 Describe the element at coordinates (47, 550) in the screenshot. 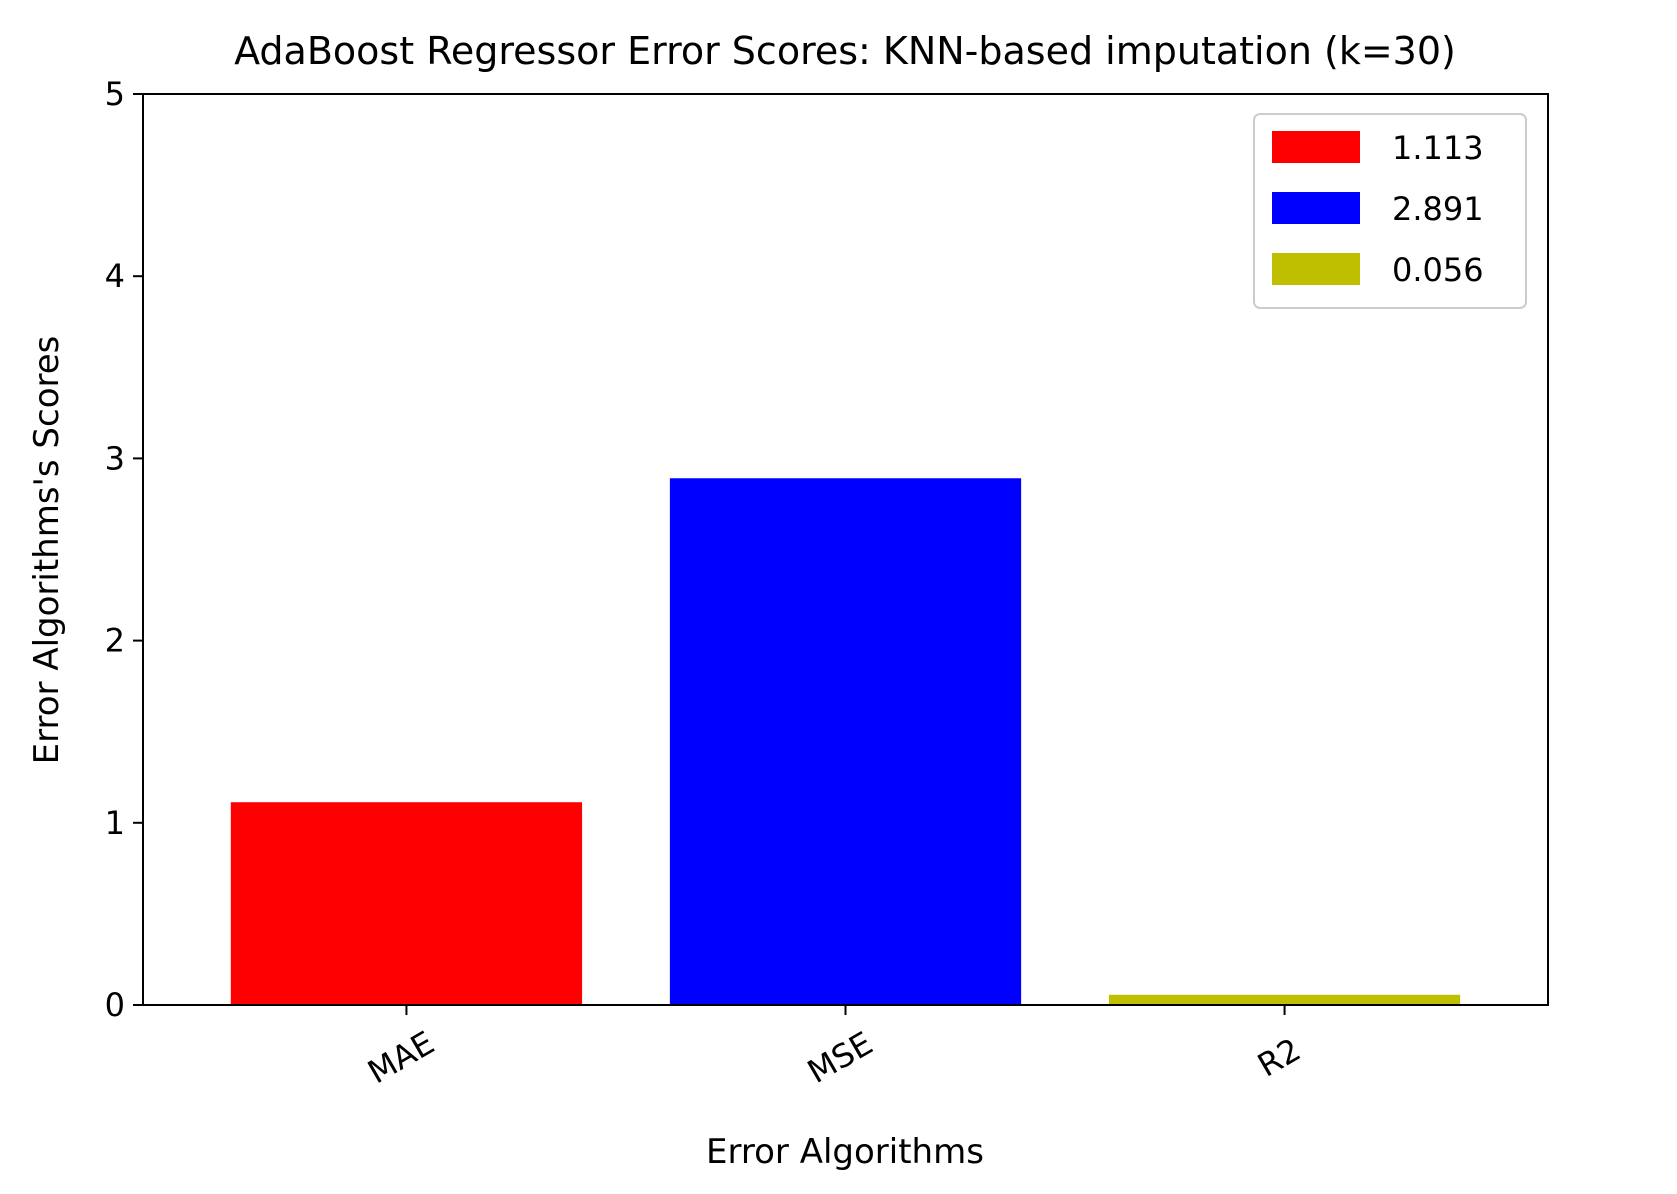

I see `y-axis-label: Error Algorithms's Scores` at that location.